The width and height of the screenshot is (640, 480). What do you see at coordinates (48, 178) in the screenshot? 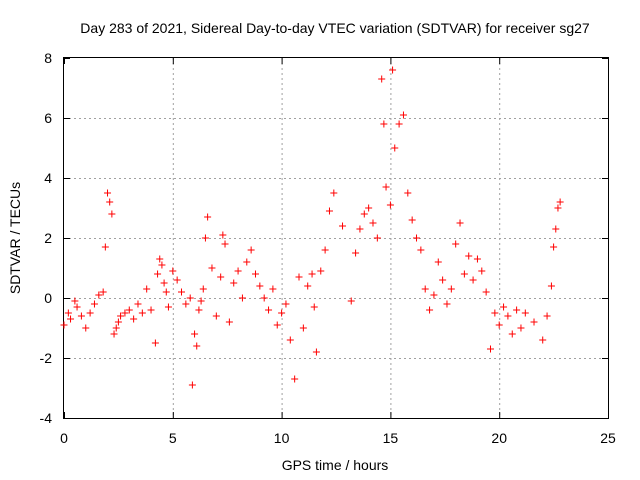
I see `y-tick-label: 4` at bounding box center [48, 178].